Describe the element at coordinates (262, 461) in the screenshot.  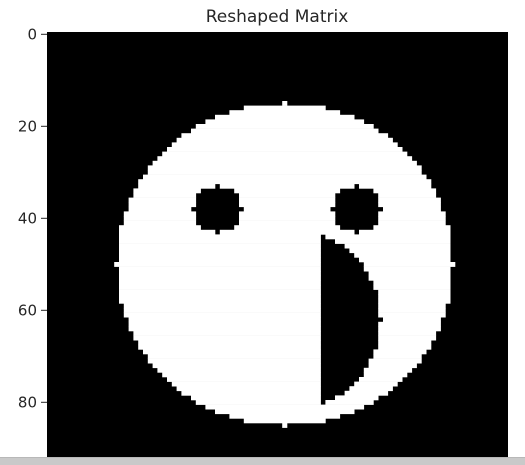
I see `horizontal-scrollbar` at that location.